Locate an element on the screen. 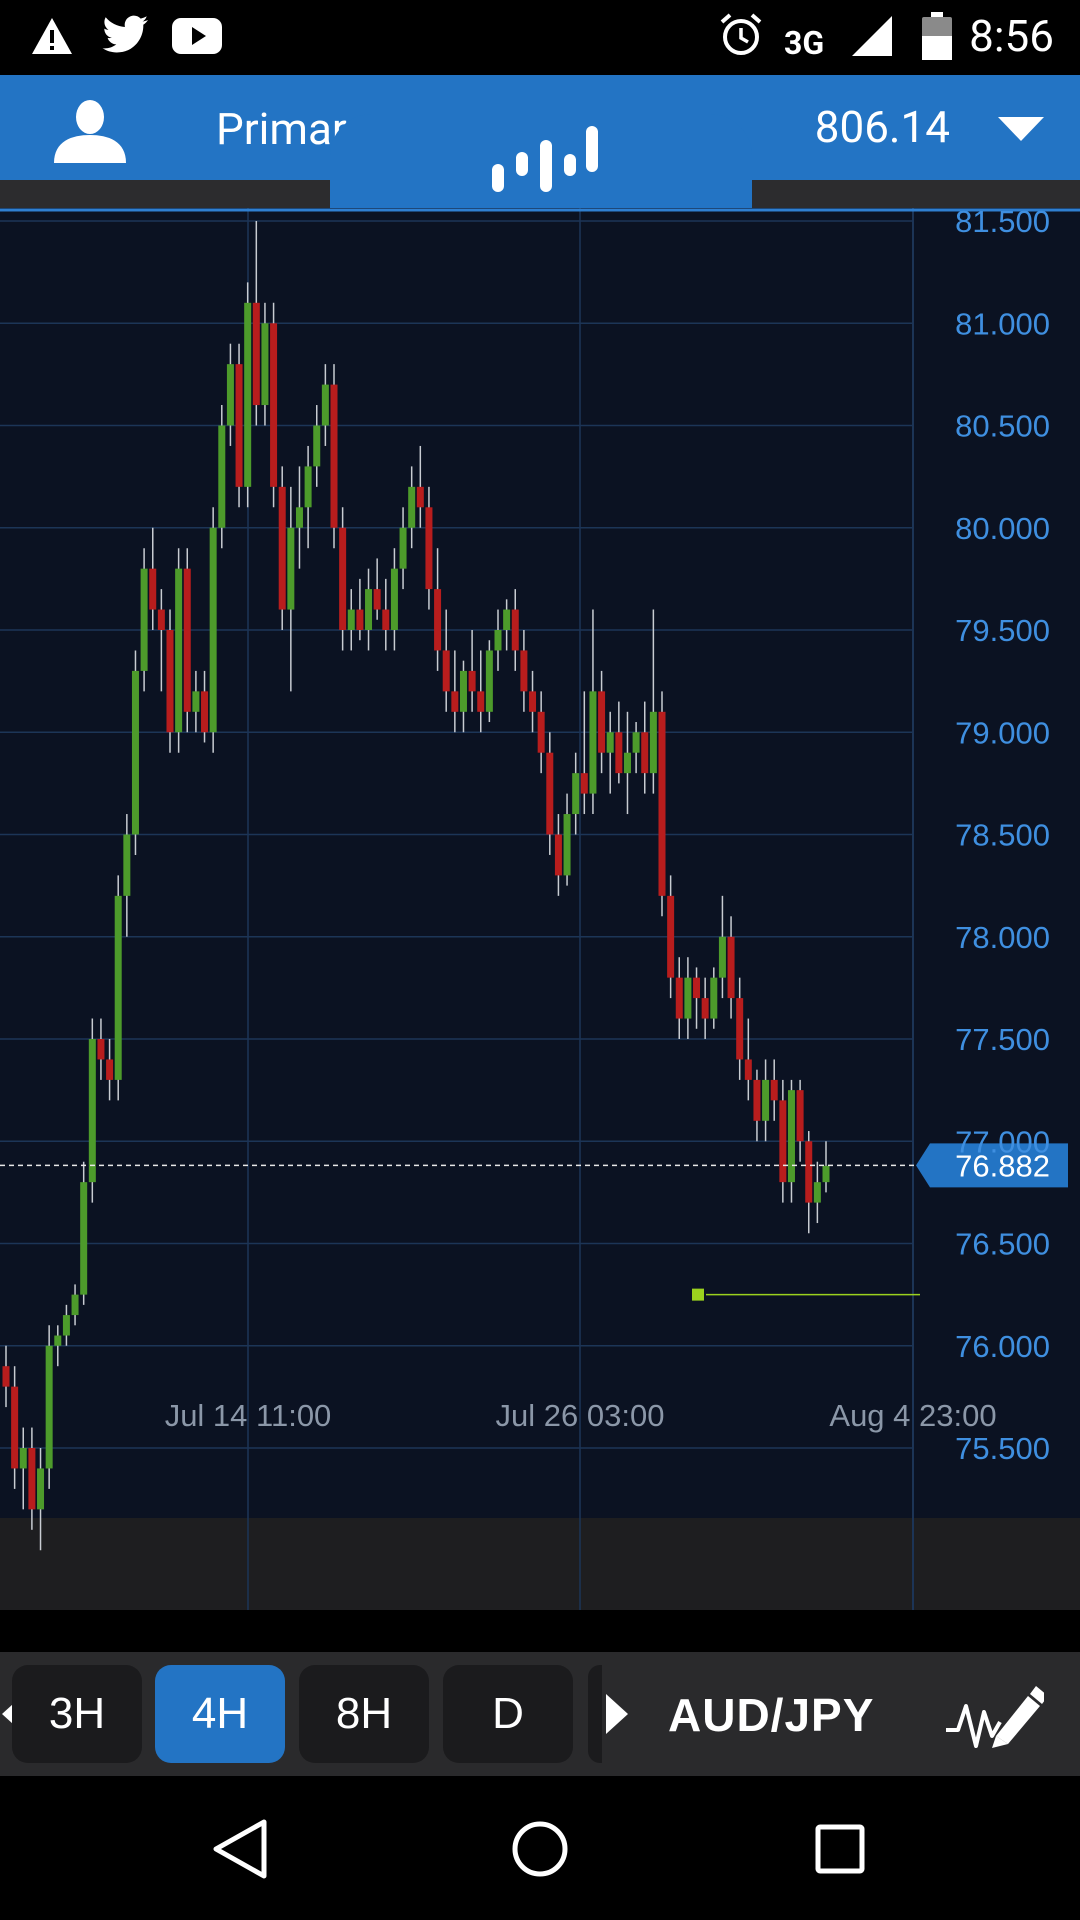 The width and height of the screenshot is (1080, 1920). current-price-label-bg is located at coordinates (992, 1165).